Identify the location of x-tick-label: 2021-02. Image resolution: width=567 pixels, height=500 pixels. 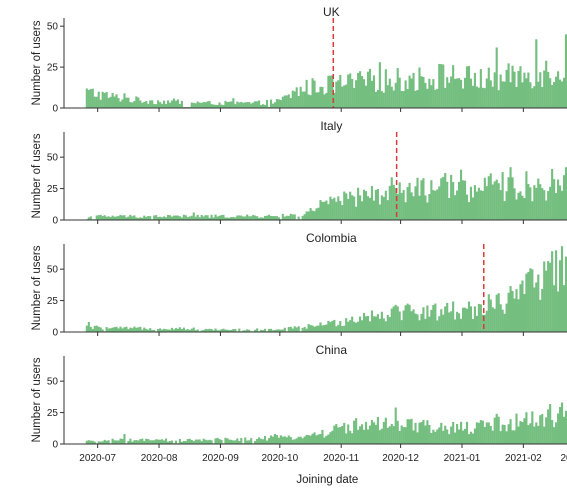
(523, 458).